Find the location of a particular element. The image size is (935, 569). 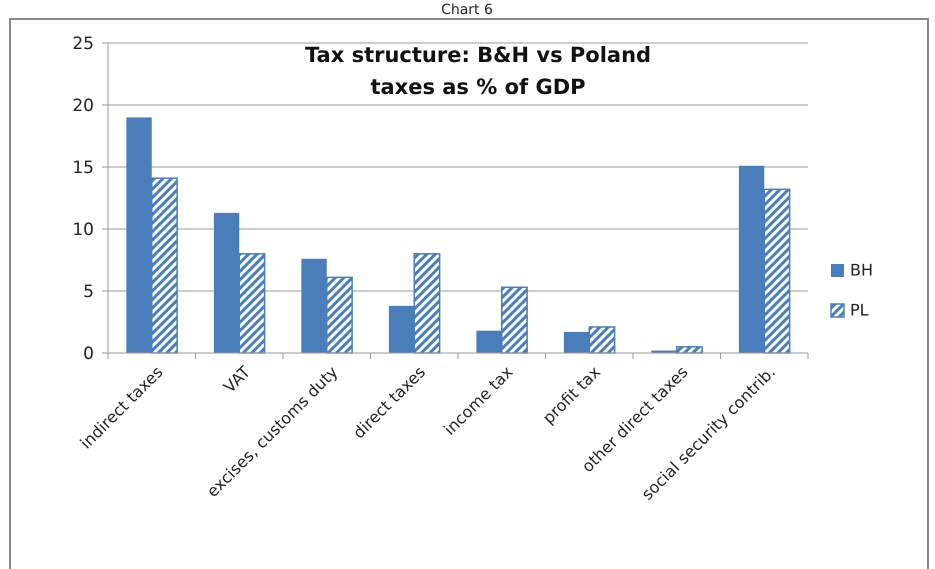

y-tick-label: 15 is located at coordinates (83, 168).